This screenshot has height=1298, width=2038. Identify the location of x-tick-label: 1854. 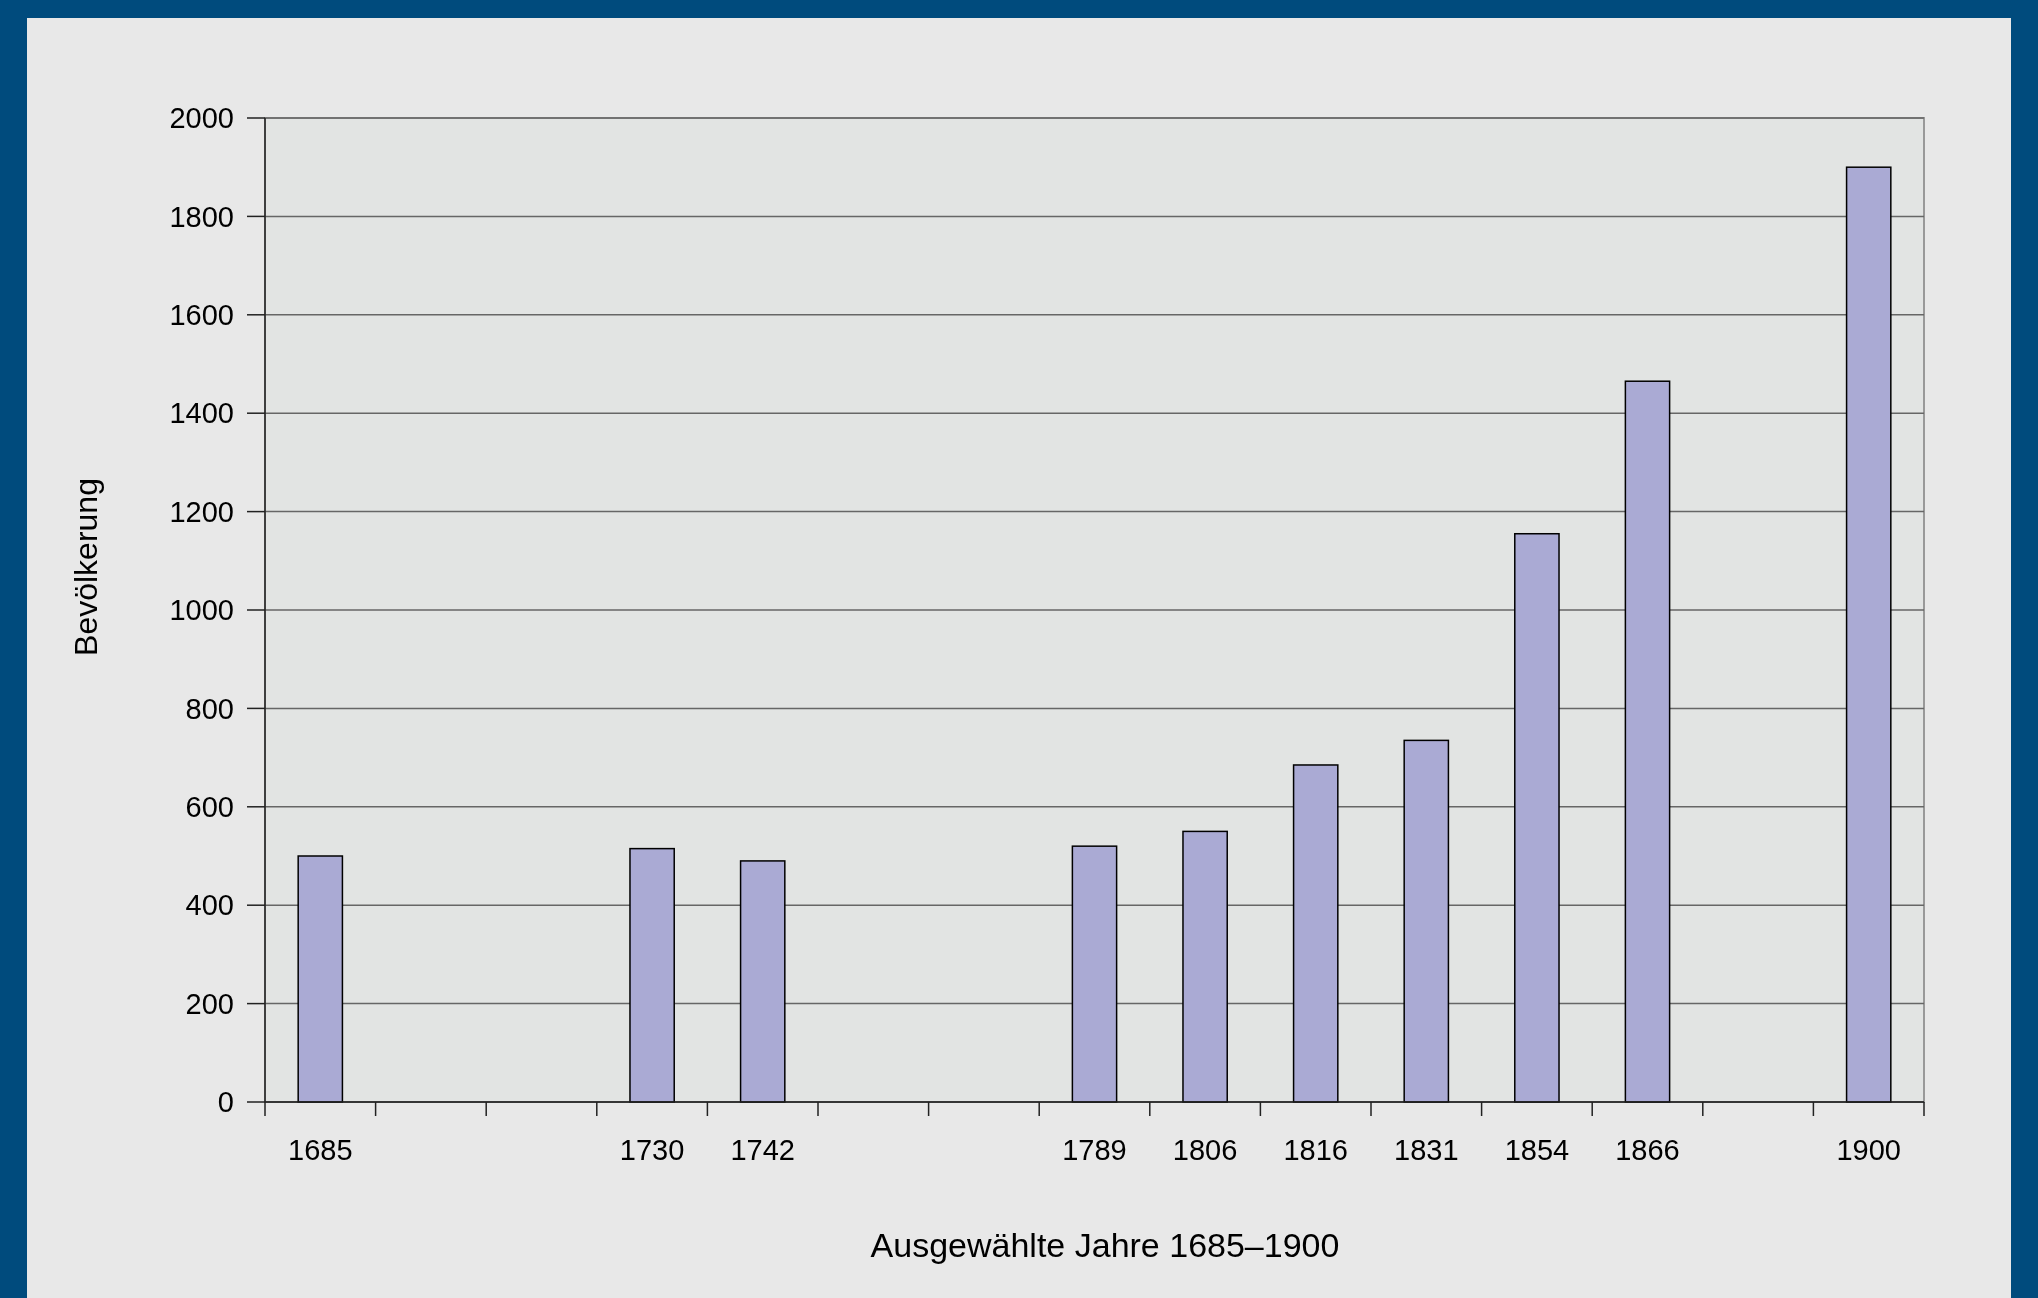
(1537, 1150).